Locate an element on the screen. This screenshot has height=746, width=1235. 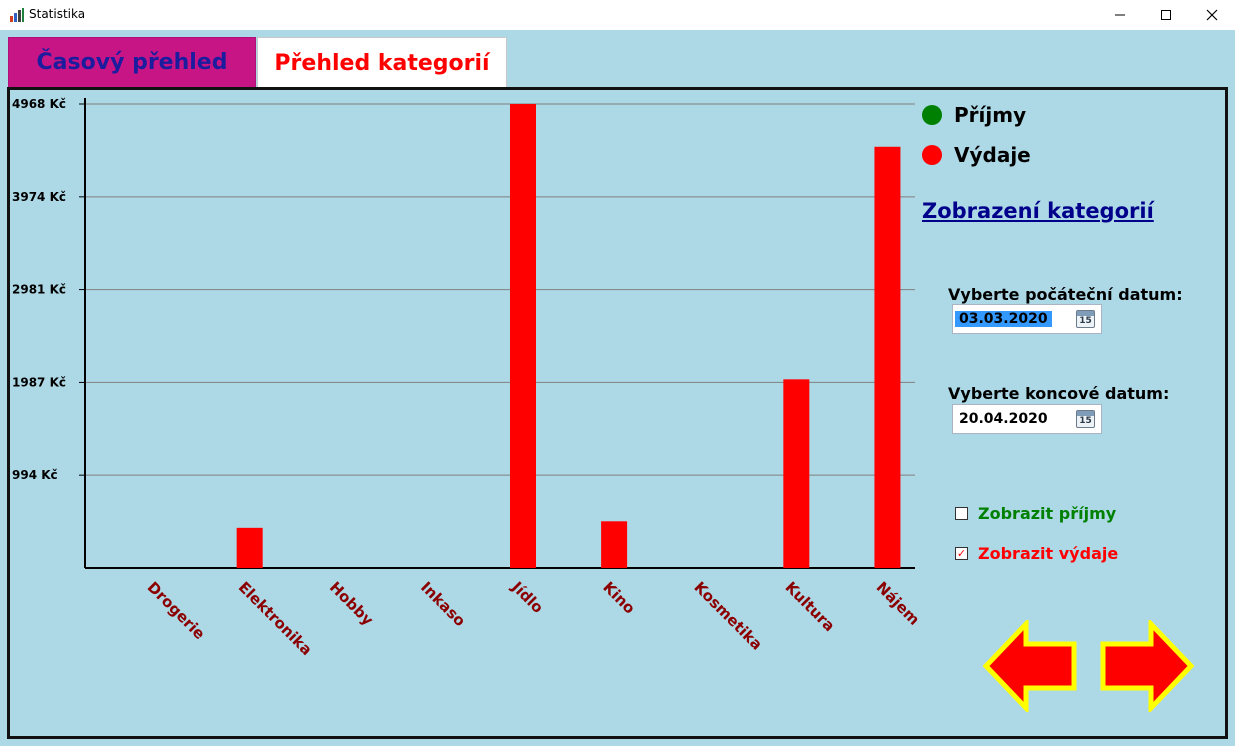
end-date-picker: 20.04.2020 15 is located at coordinates (1027, 419).